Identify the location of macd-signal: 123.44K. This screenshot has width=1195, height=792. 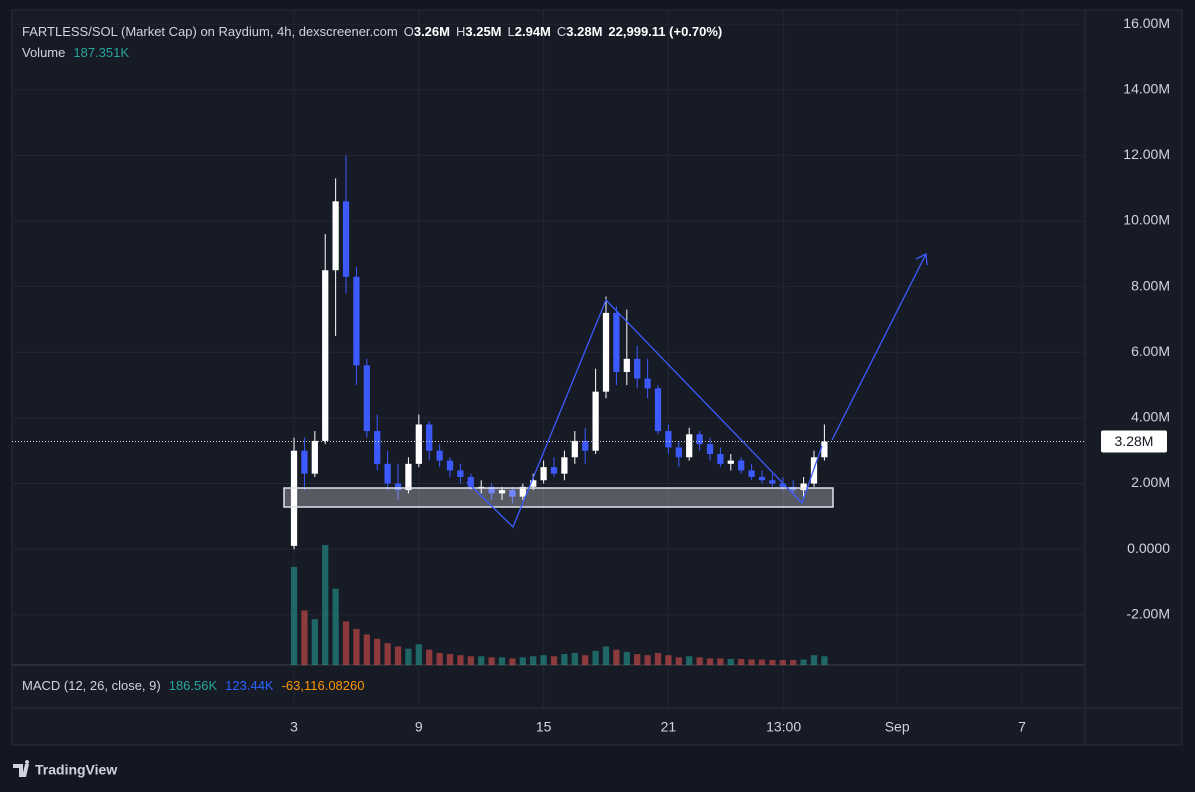
(249, 685).